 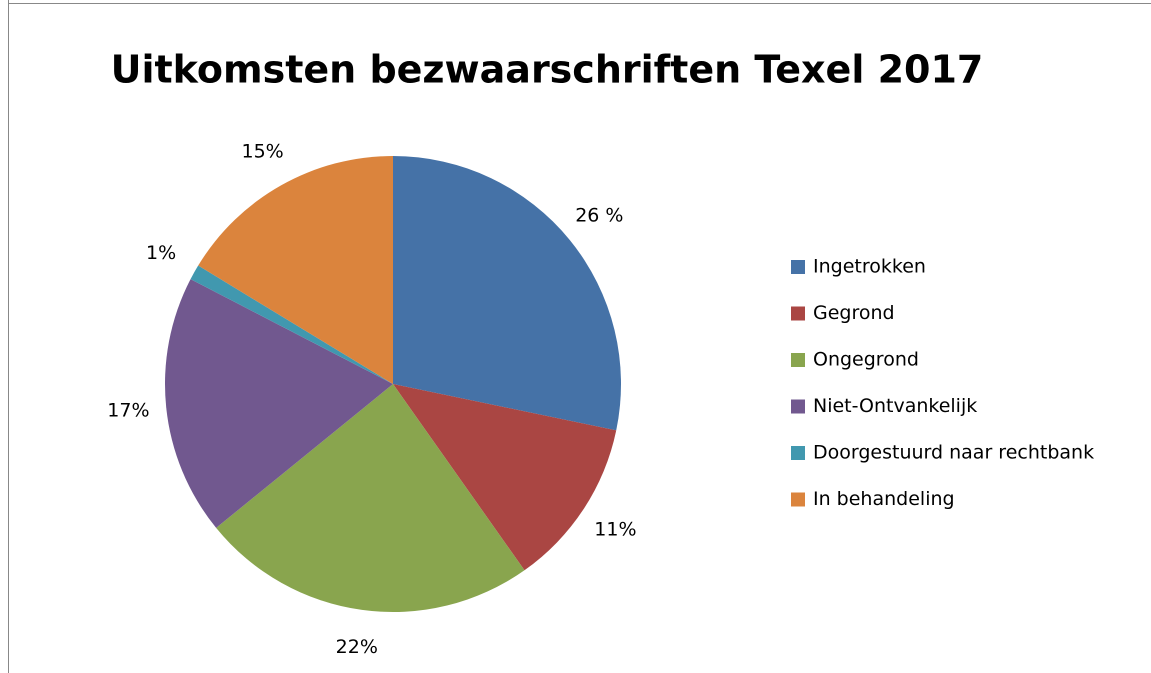 I want to click on legend-label: Gegrond, so click(x=854, y=313).